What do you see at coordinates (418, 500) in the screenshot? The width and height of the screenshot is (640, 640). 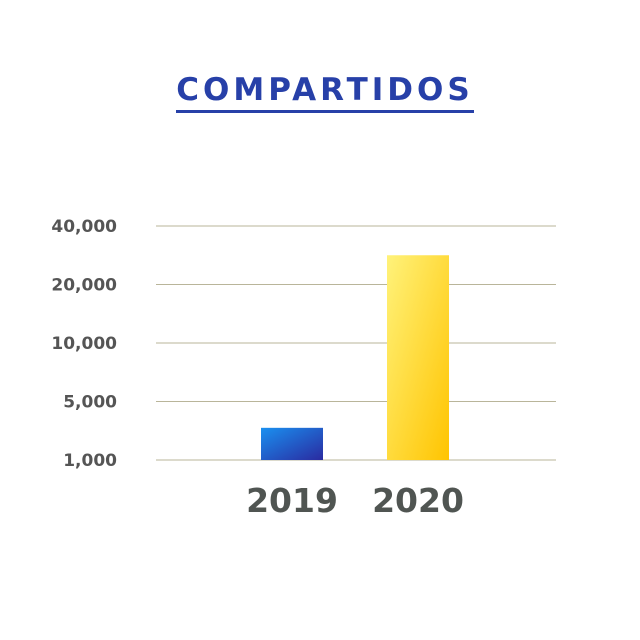 I see `x-category-label: 2020` at bounding box center [418, 500].